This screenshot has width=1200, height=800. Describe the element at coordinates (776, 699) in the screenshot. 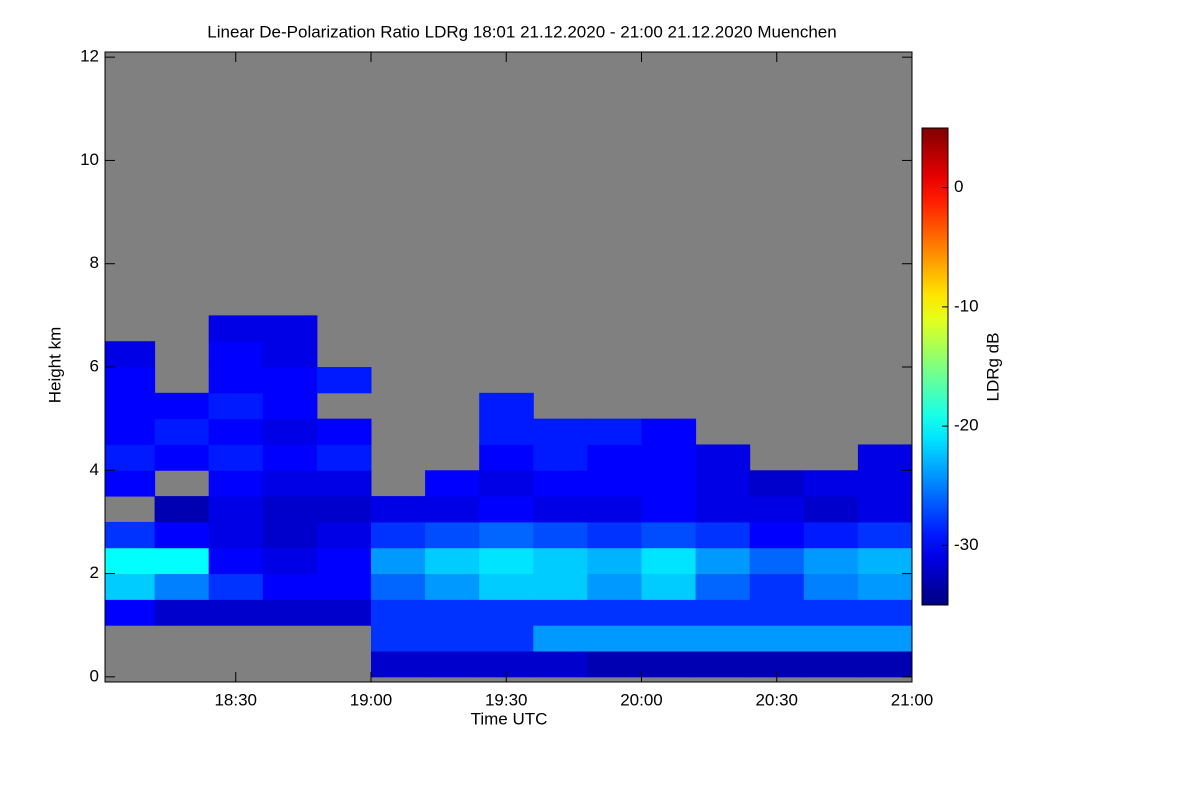

I see `x-tick-label: 20:30` at that location.